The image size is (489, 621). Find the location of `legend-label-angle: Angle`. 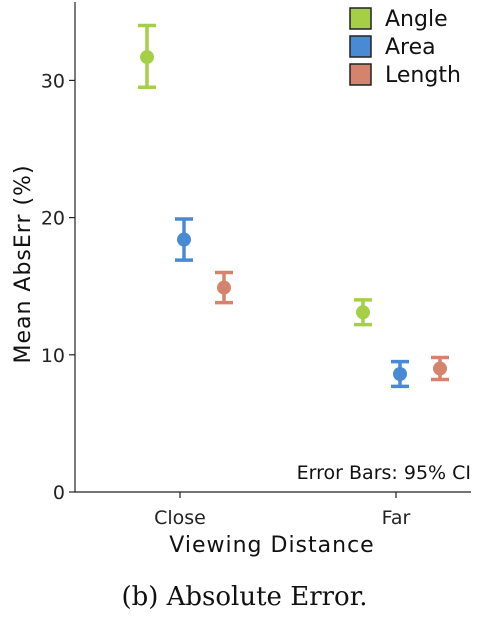

legend-label-angle: Angle is located at coordinates (416, 19).